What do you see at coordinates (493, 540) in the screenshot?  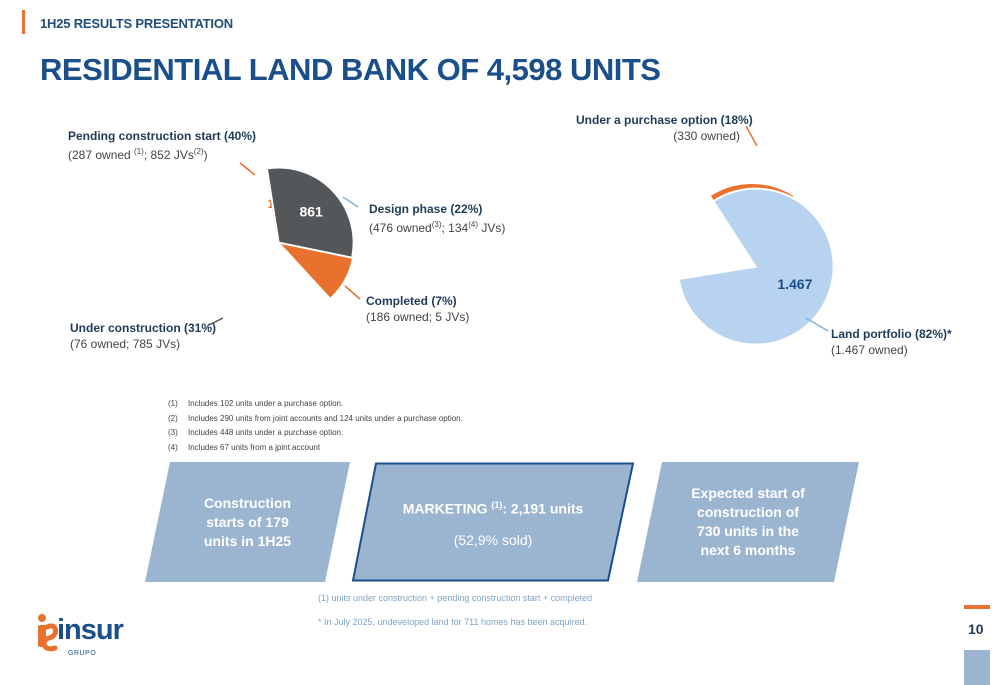 I see `box-marketing-sold: (52,9% sold)` at bounding box center [493, 540].